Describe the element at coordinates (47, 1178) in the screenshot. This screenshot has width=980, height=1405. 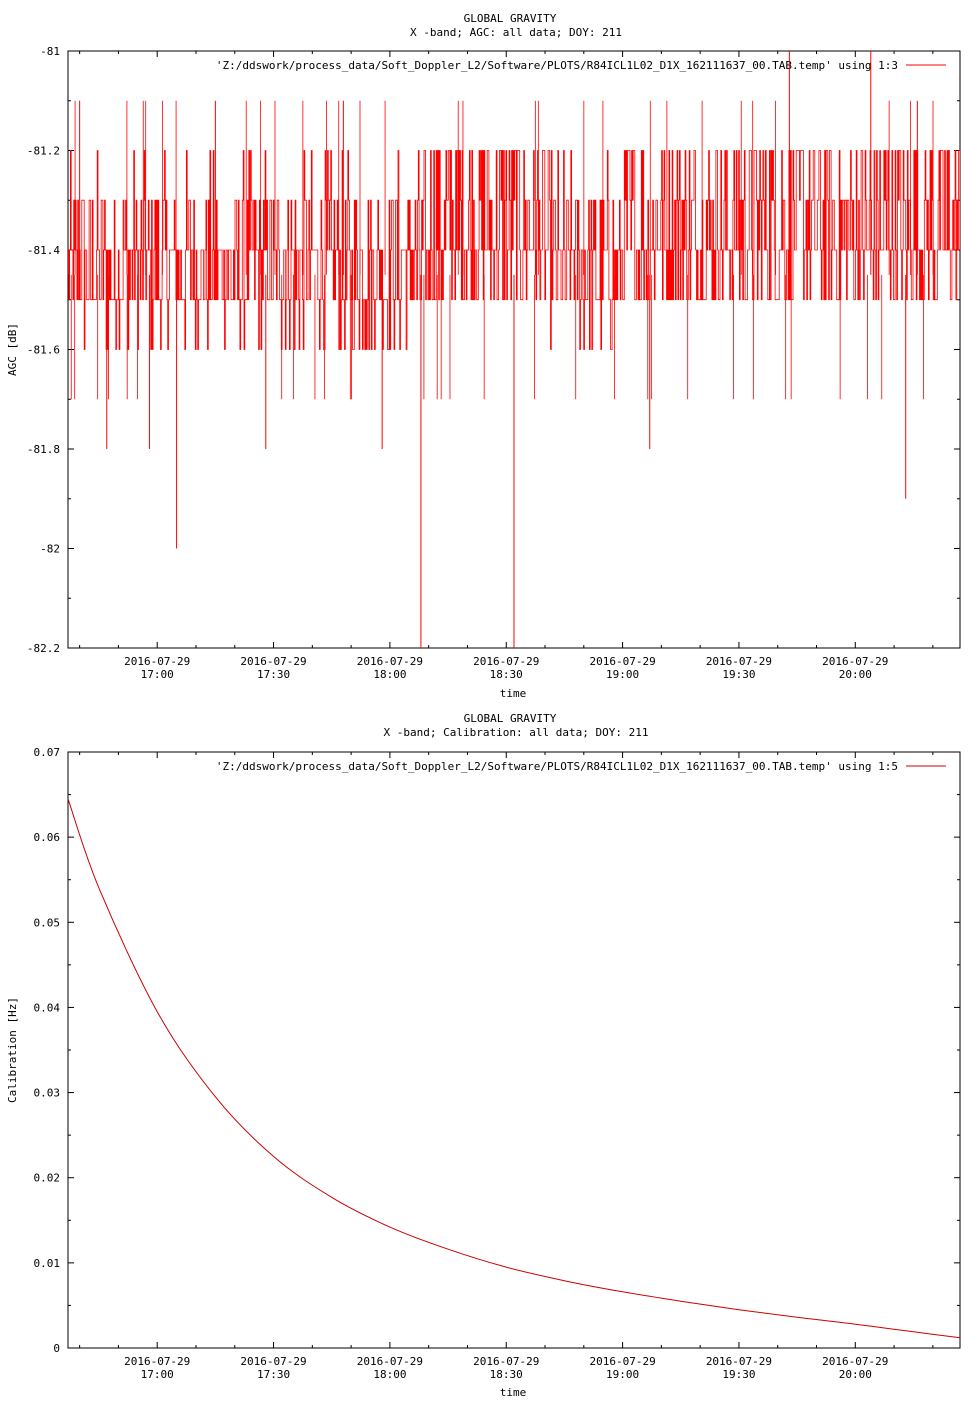
I see `y-tick-label: 0.02` at that location.